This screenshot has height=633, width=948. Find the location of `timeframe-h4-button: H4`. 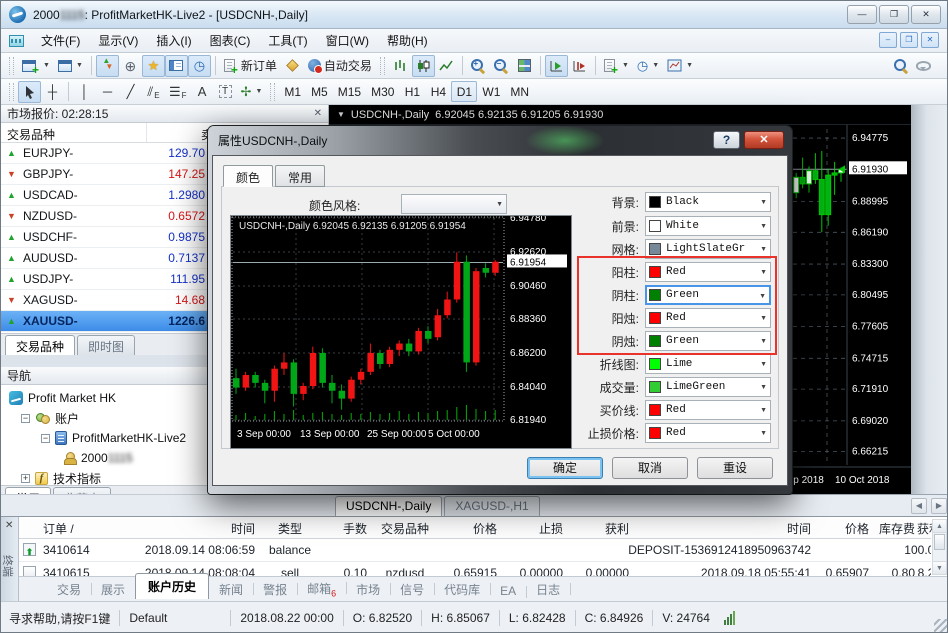

timeframe-h4-button: H4 is located at coordinates (438, 91).